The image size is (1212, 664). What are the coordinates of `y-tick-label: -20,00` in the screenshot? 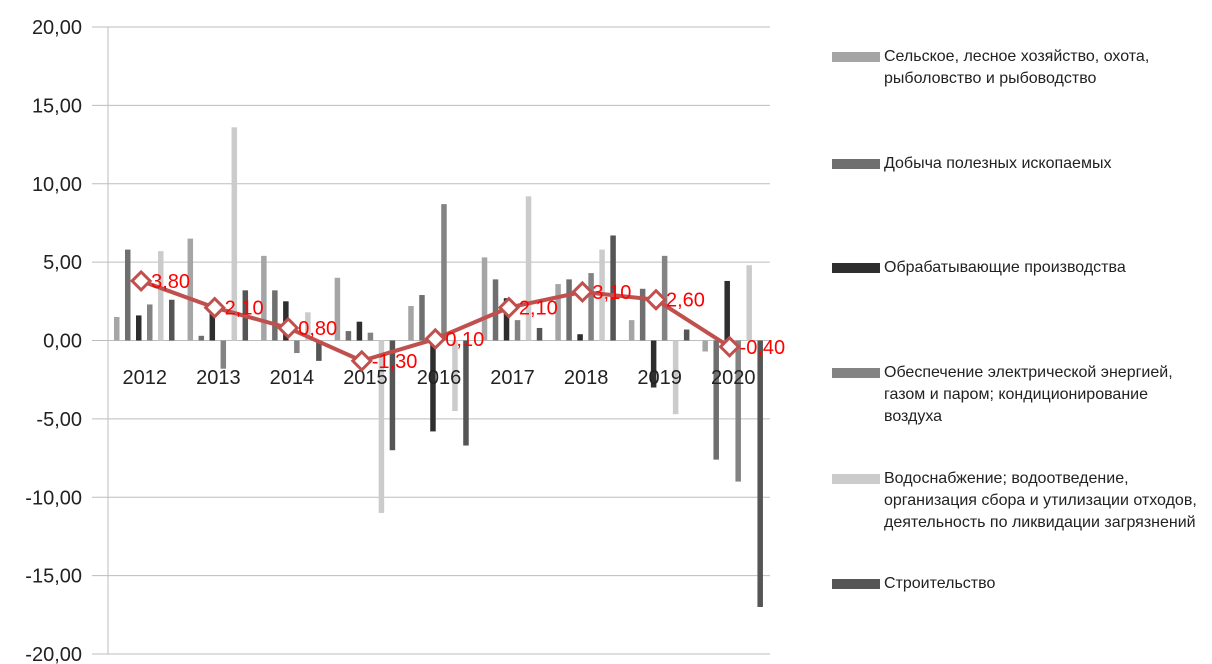 It's located at (53, 654).